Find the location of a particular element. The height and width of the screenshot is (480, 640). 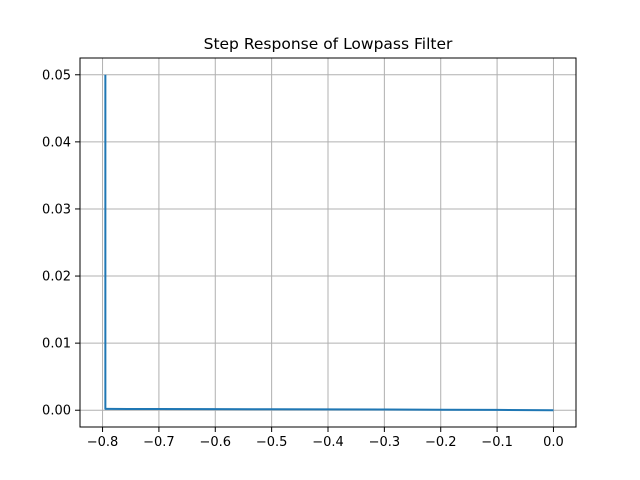

chart-title: Step Response of Lowpass Filter is located at coordinates (328, 44).